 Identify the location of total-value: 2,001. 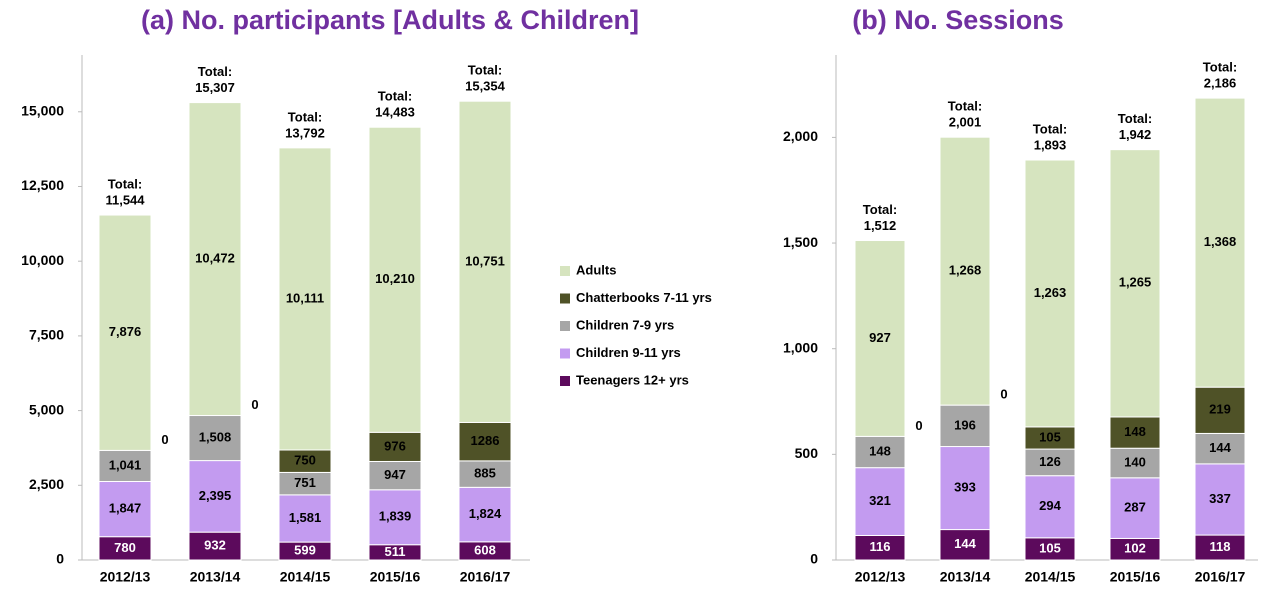
(965, 122).